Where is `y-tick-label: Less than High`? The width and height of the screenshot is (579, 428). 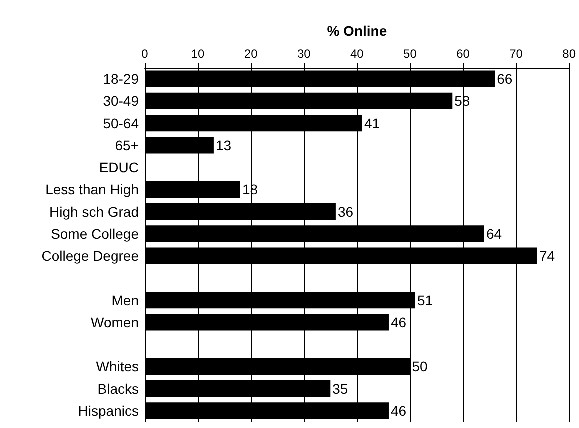 y-tick-label: Less than High is located at coordinates (92, 190).